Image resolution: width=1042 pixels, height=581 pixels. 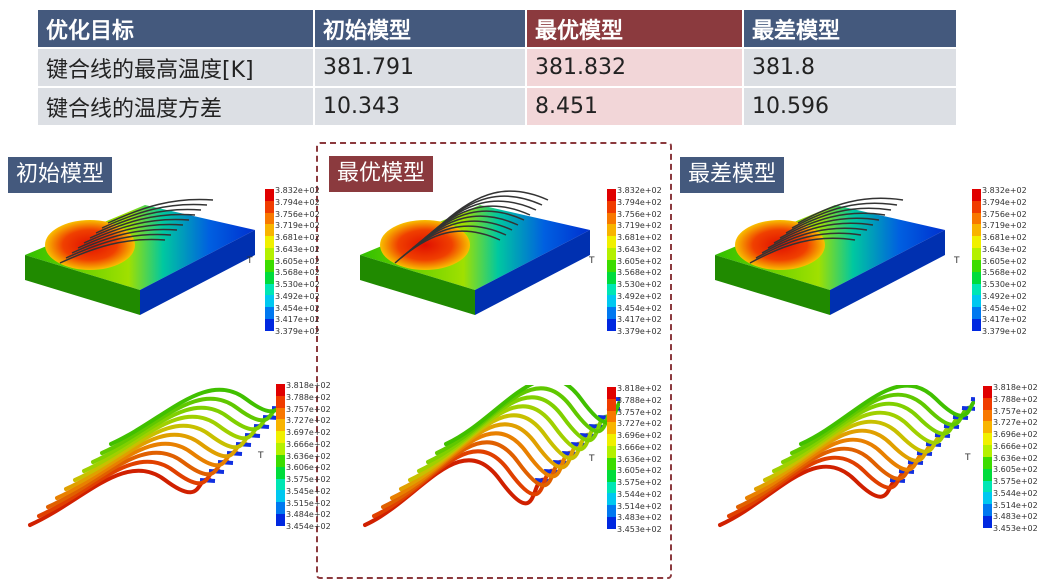 I want to click on header-cell: 优化目标, so click(x=176, y=28).